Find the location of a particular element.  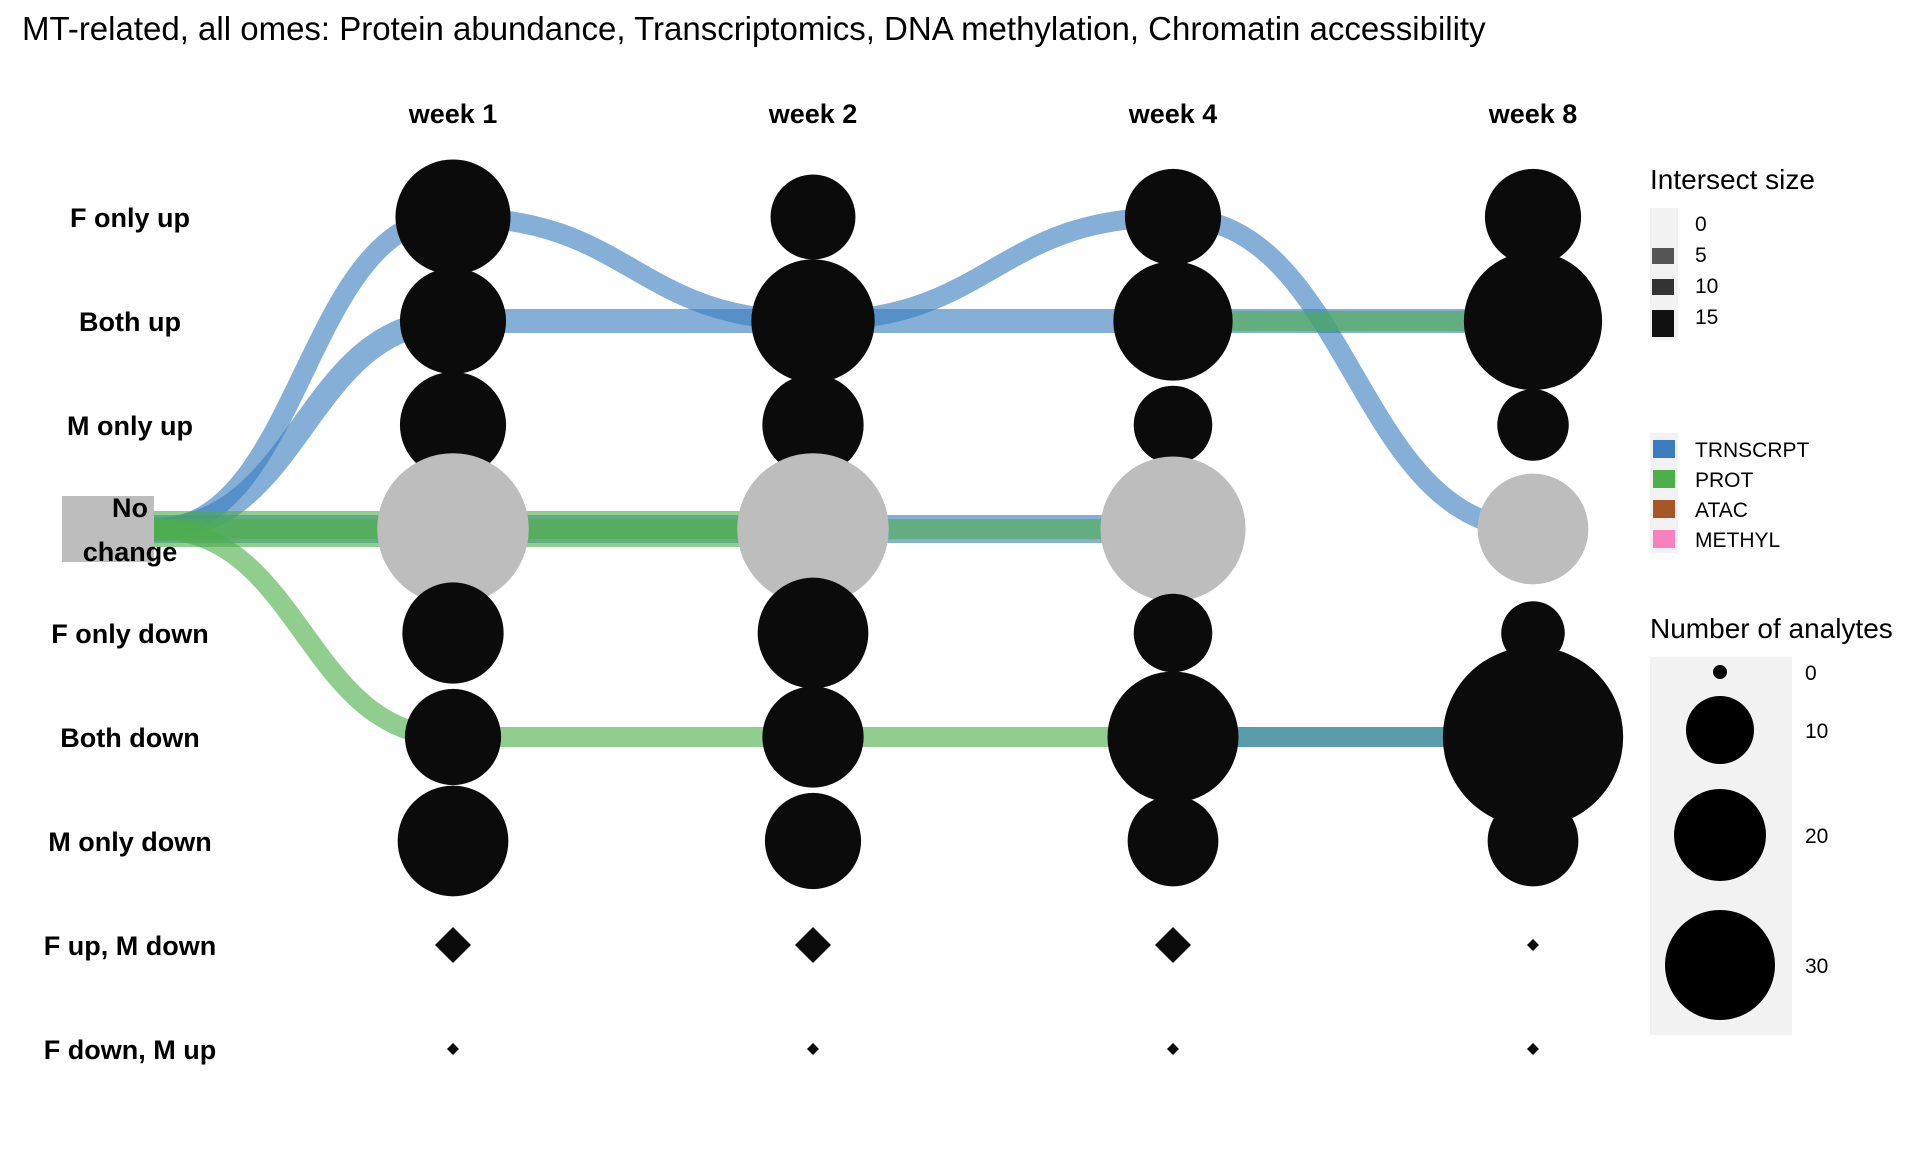

node-m-only-up-w2 is located at coordinates (1173, 425).